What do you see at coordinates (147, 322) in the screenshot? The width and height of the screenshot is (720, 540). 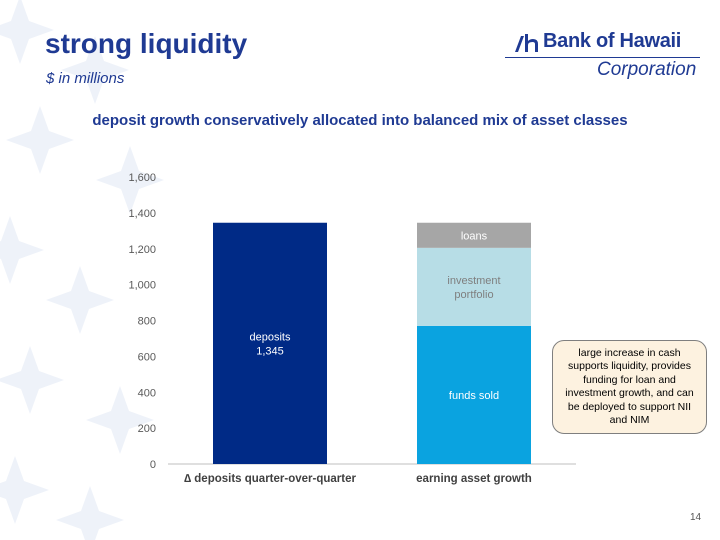 I see `y-tick-label: 800` at bounding box center [147, 322].